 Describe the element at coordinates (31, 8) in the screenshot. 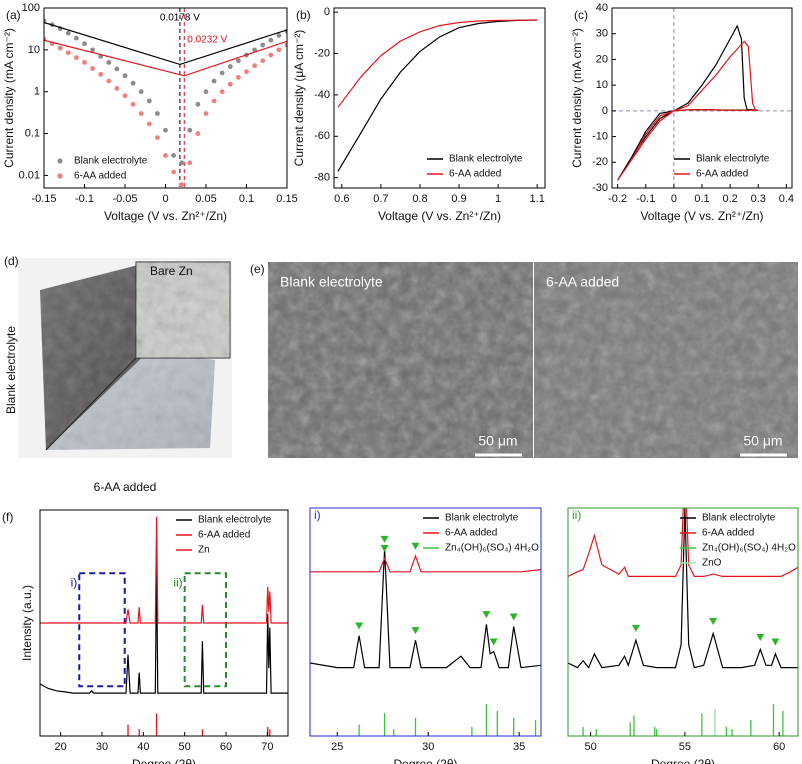

I see `y-tick-label: 100` at that location.